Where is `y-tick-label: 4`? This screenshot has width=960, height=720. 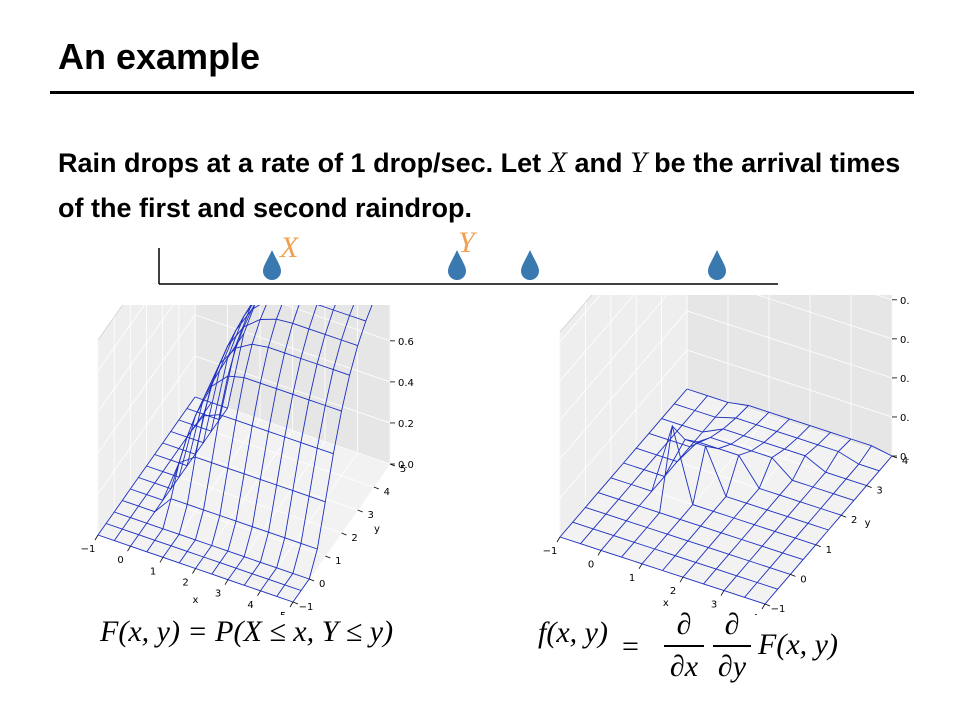
y-tick-label: 4 is located at coordinates (387, 492).